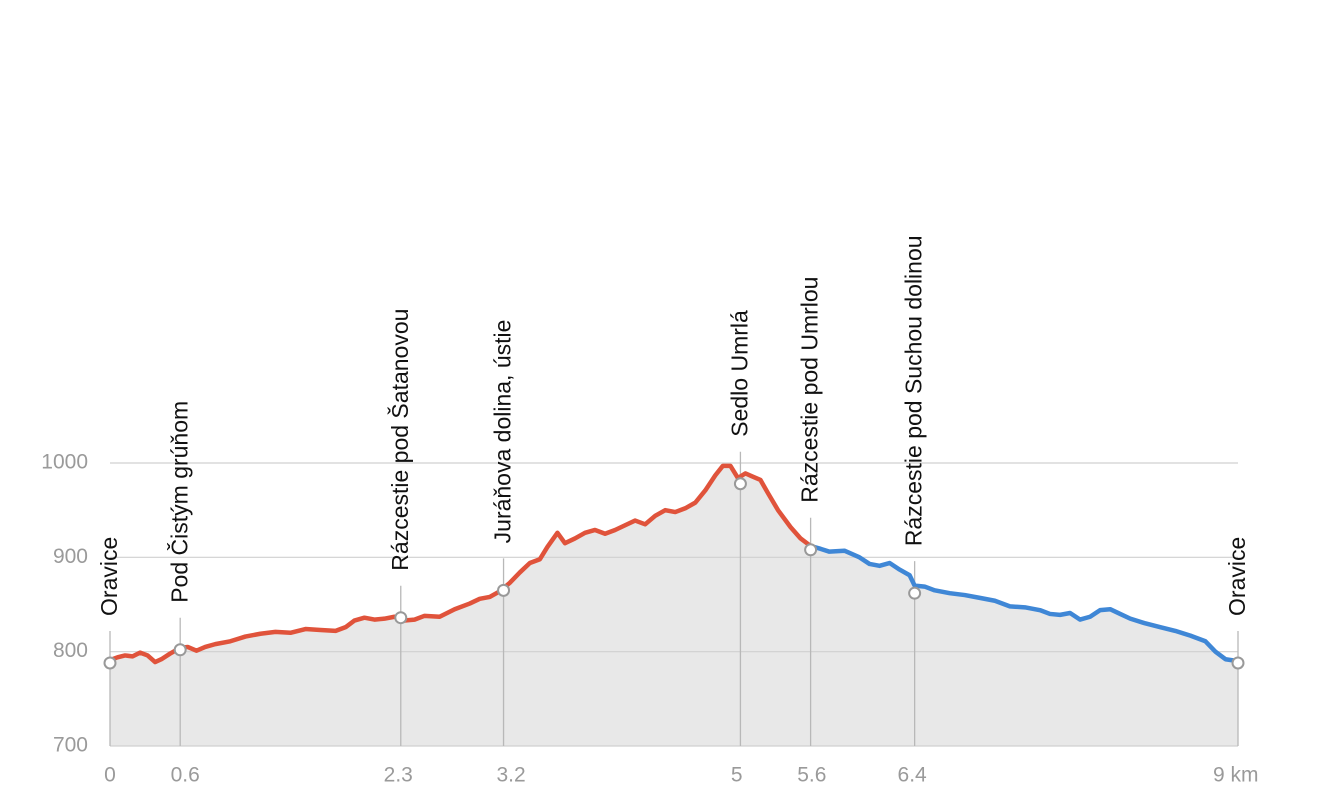 The height and width of the screenshot is (800, 1326). I want to click on y-tick-label: 900, so click(70, 556).